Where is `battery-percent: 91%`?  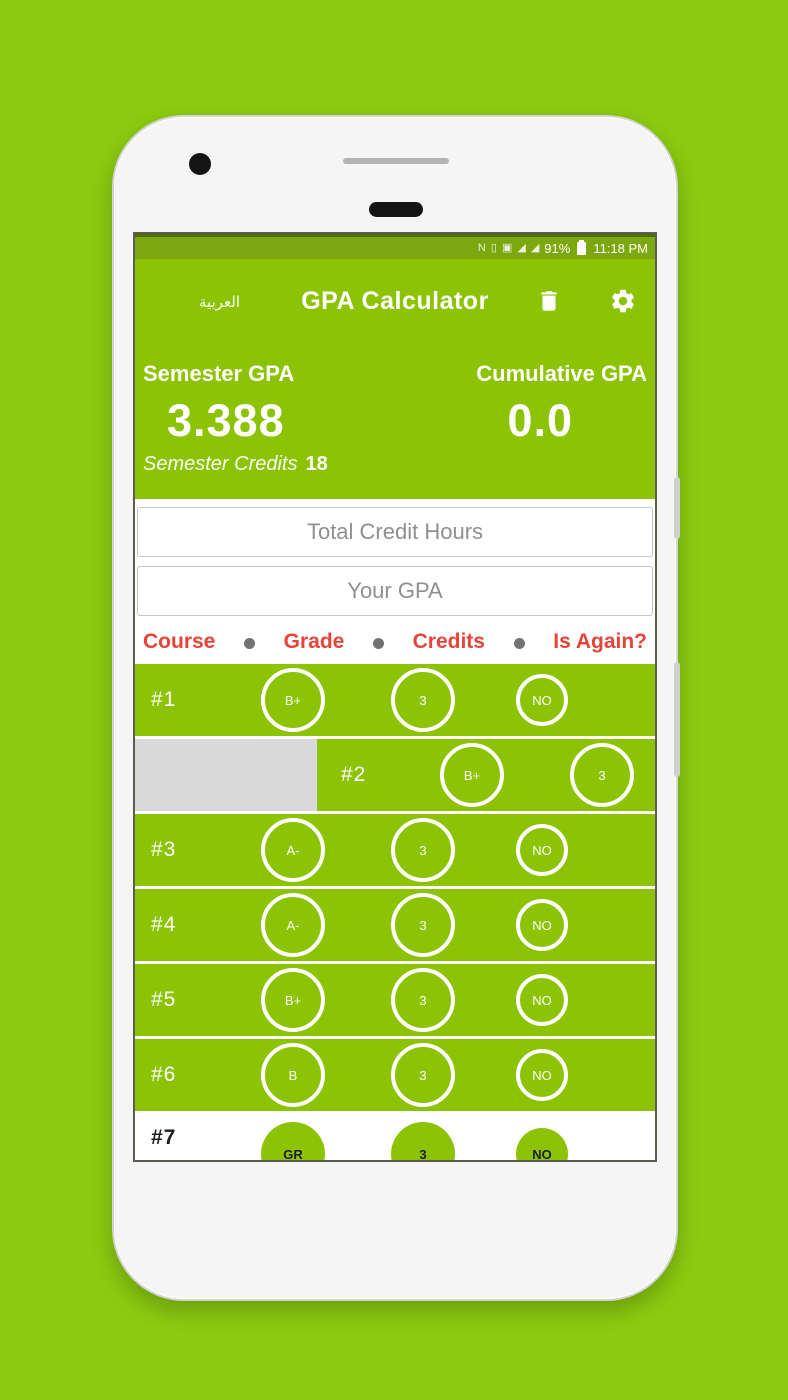
battery-percent: 91% is located at coordinates (557, 248).